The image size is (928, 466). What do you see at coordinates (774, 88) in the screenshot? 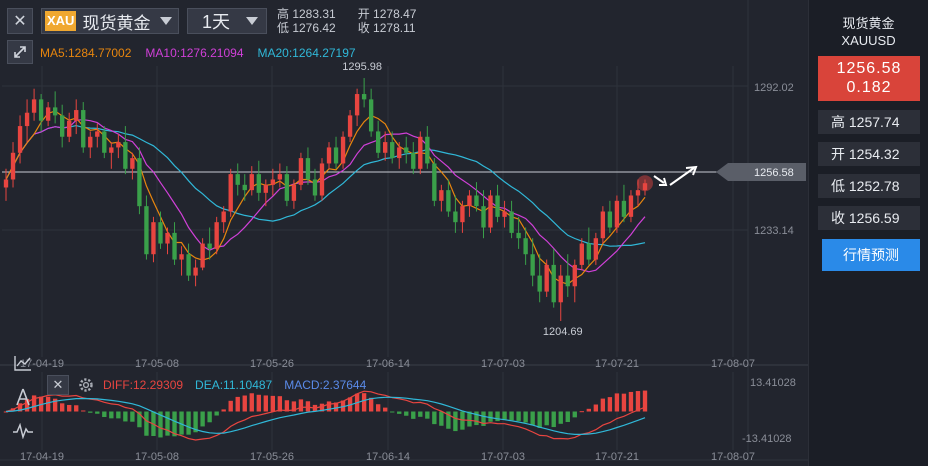
I see `price-axis-label: 1292.02` at bounding box center [774, 88].